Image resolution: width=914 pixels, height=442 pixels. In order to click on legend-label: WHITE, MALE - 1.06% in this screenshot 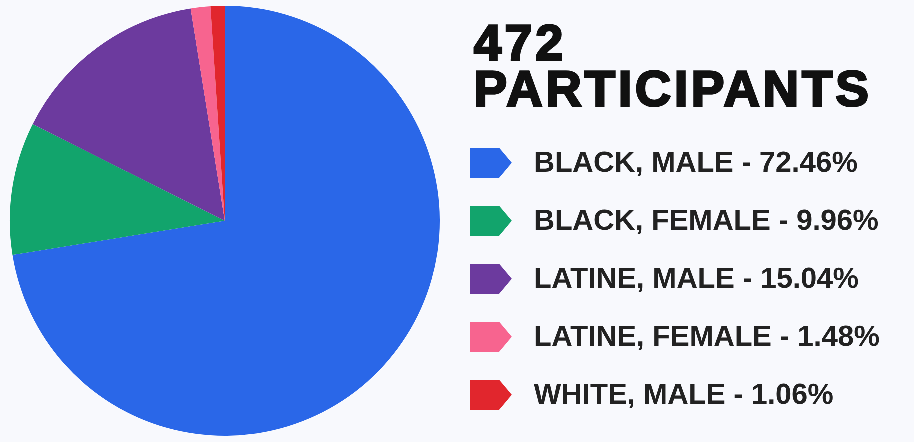, I will do `click(684, 395)`.